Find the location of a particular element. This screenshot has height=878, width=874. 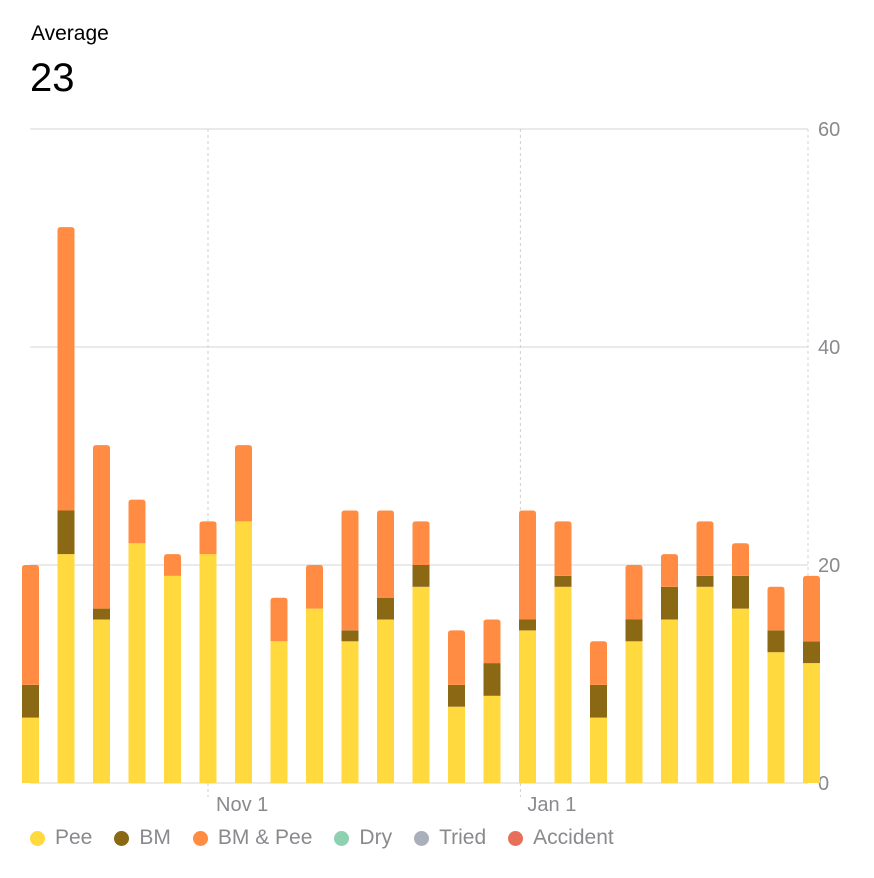

y-tick-label: 60 is located at coordinates (829, 130).